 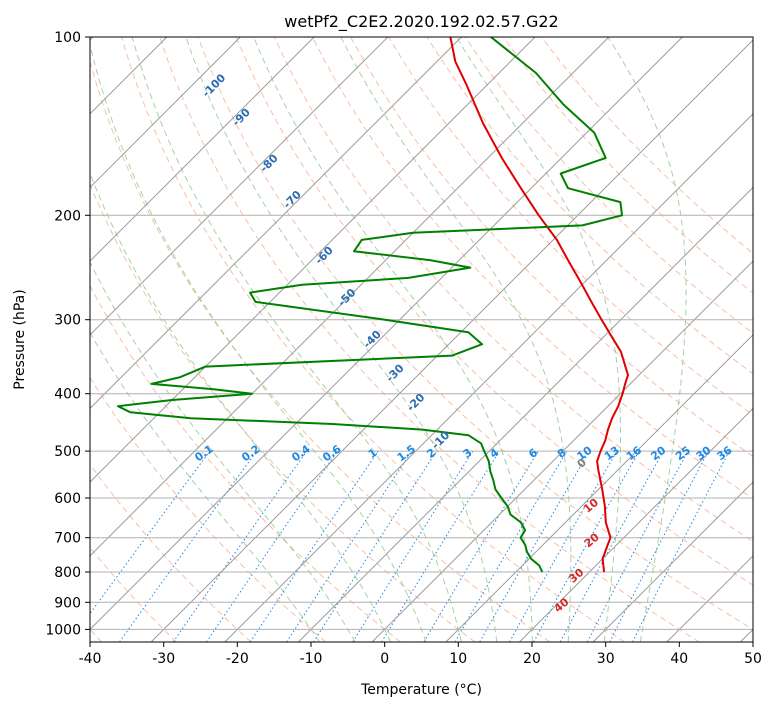 I want to click on y-tick-label: 400, so click(x=67, y=395).